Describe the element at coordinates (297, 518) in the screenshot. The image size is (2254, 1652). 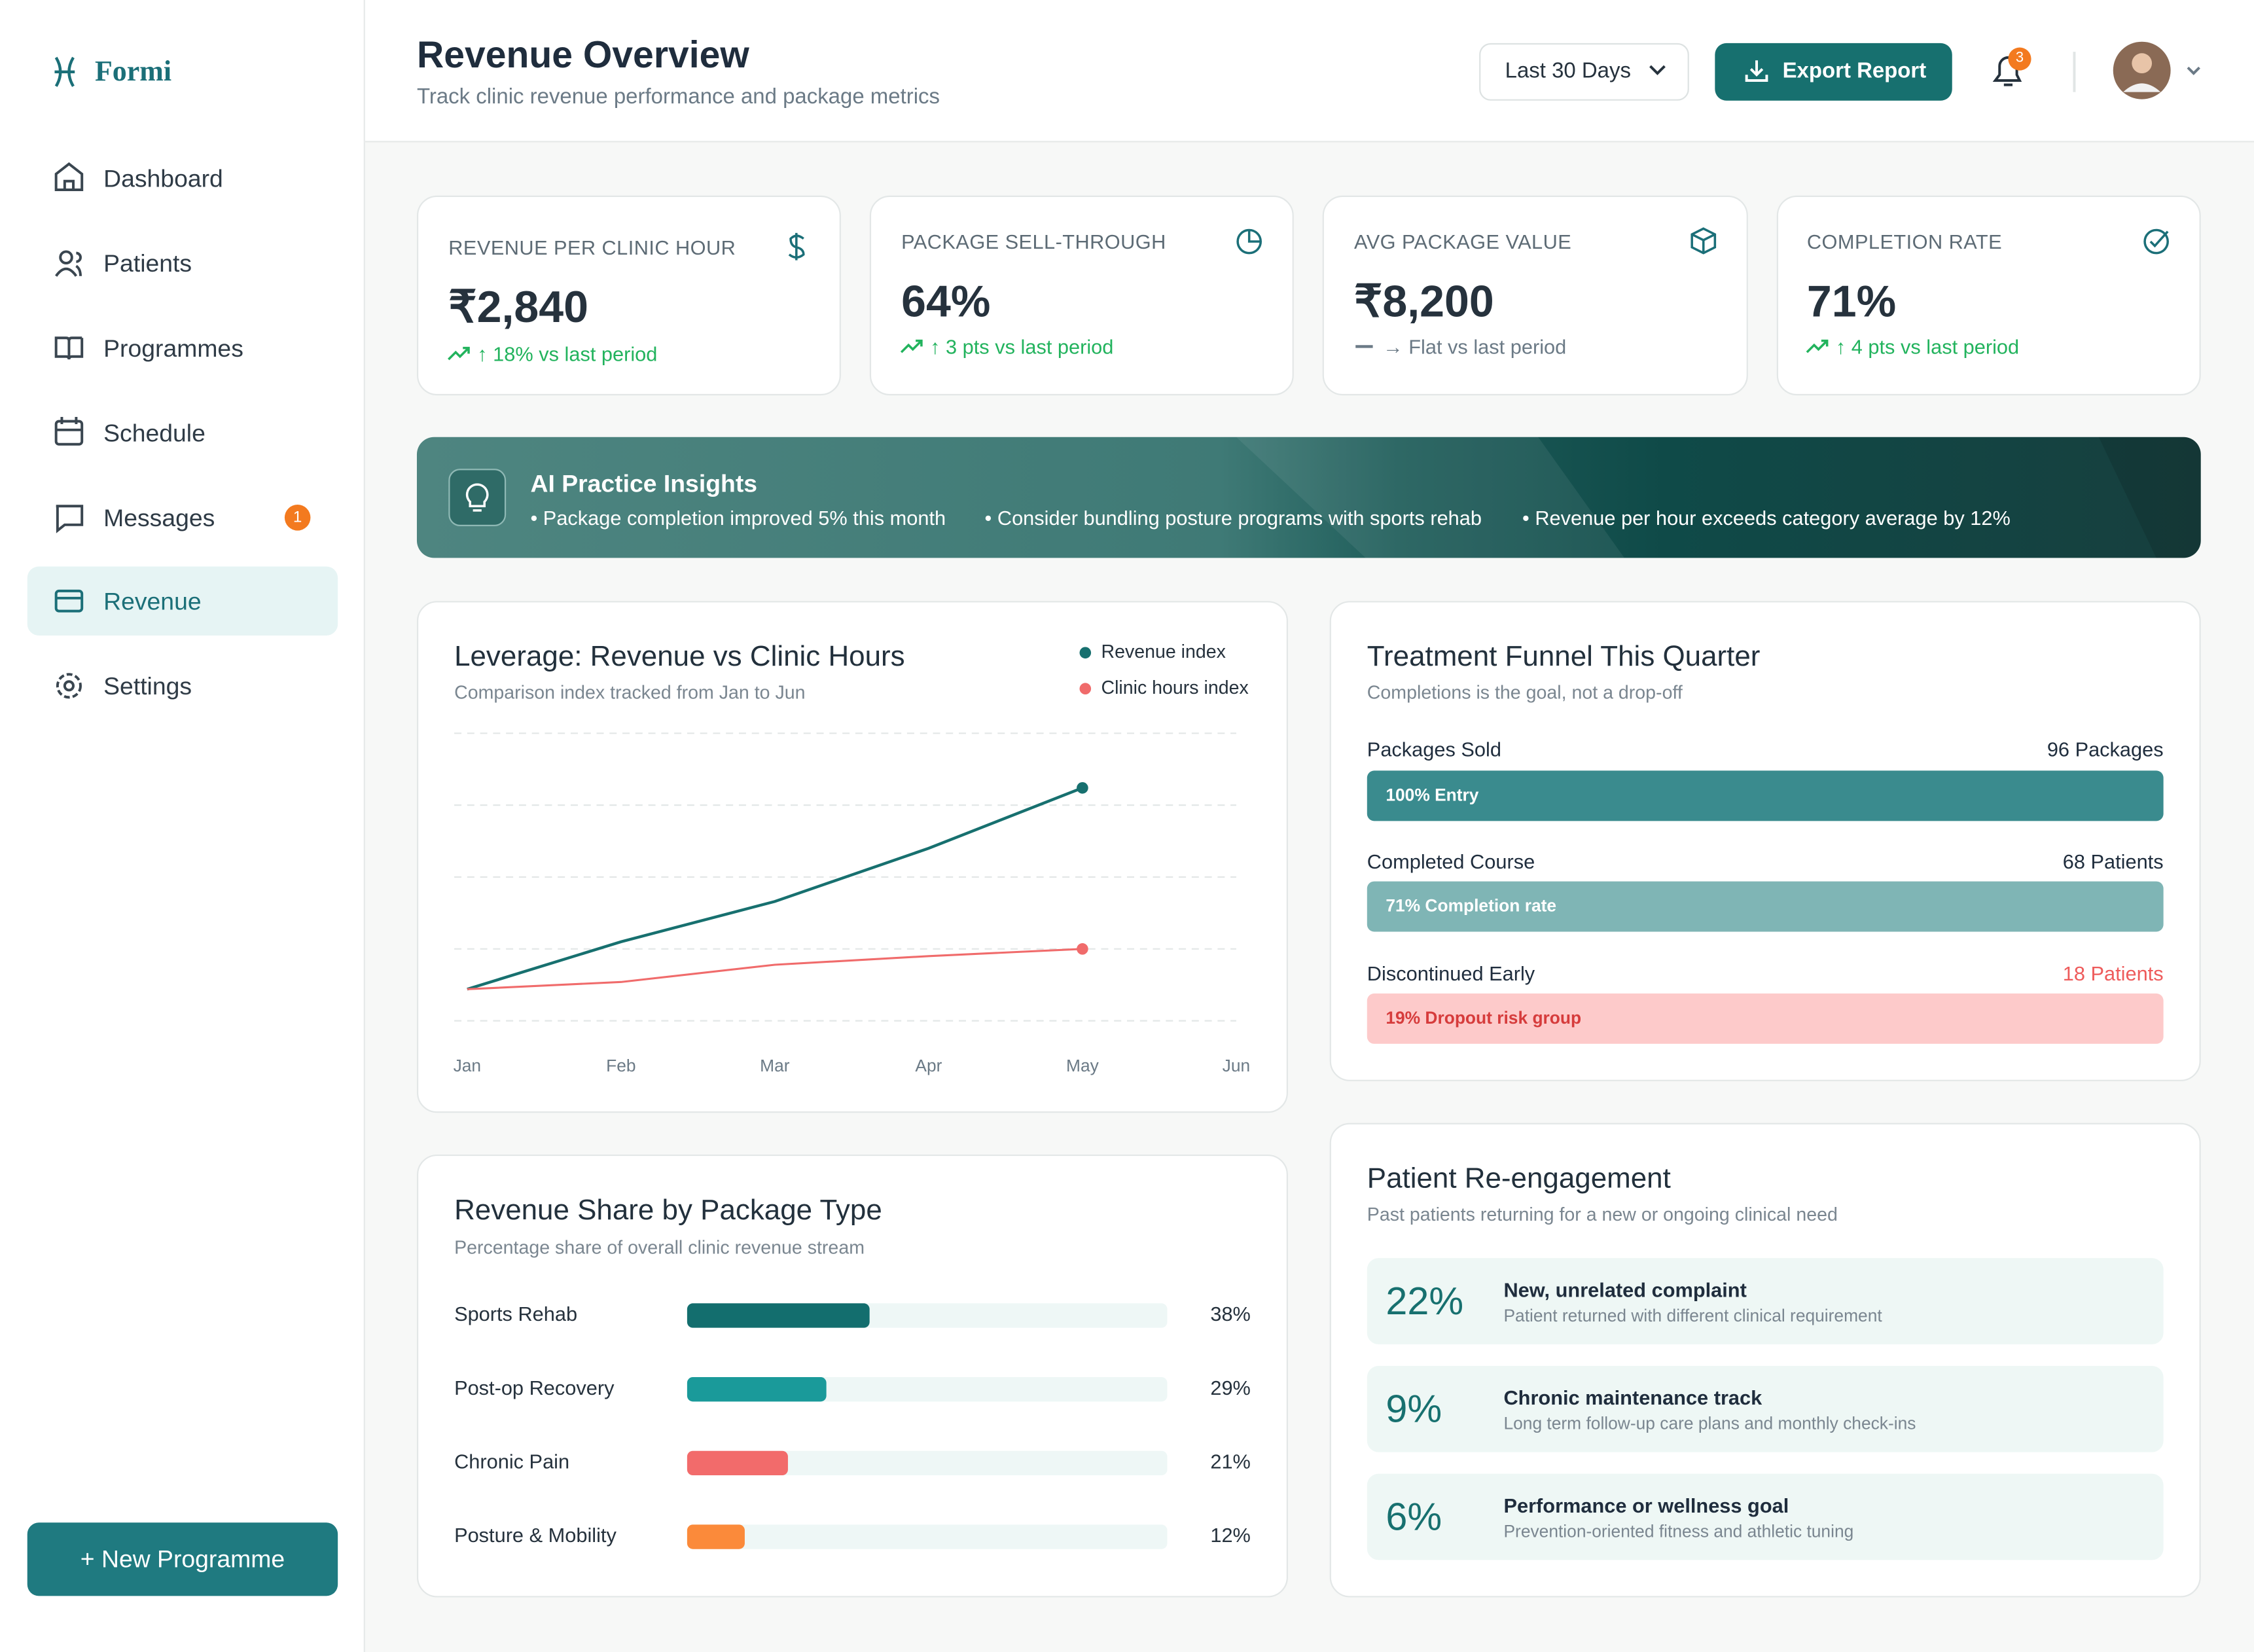
I see `badge: 1` at that location.